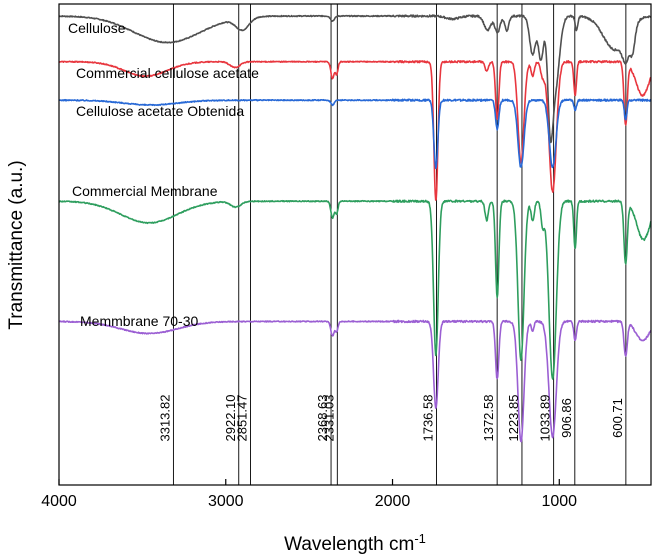 Image resolution: width=653 pixels, height=557 pixels. Describe the element at coordinates (230, 418) in the screenshot. I see `peak-label: 2922.10` at that location.